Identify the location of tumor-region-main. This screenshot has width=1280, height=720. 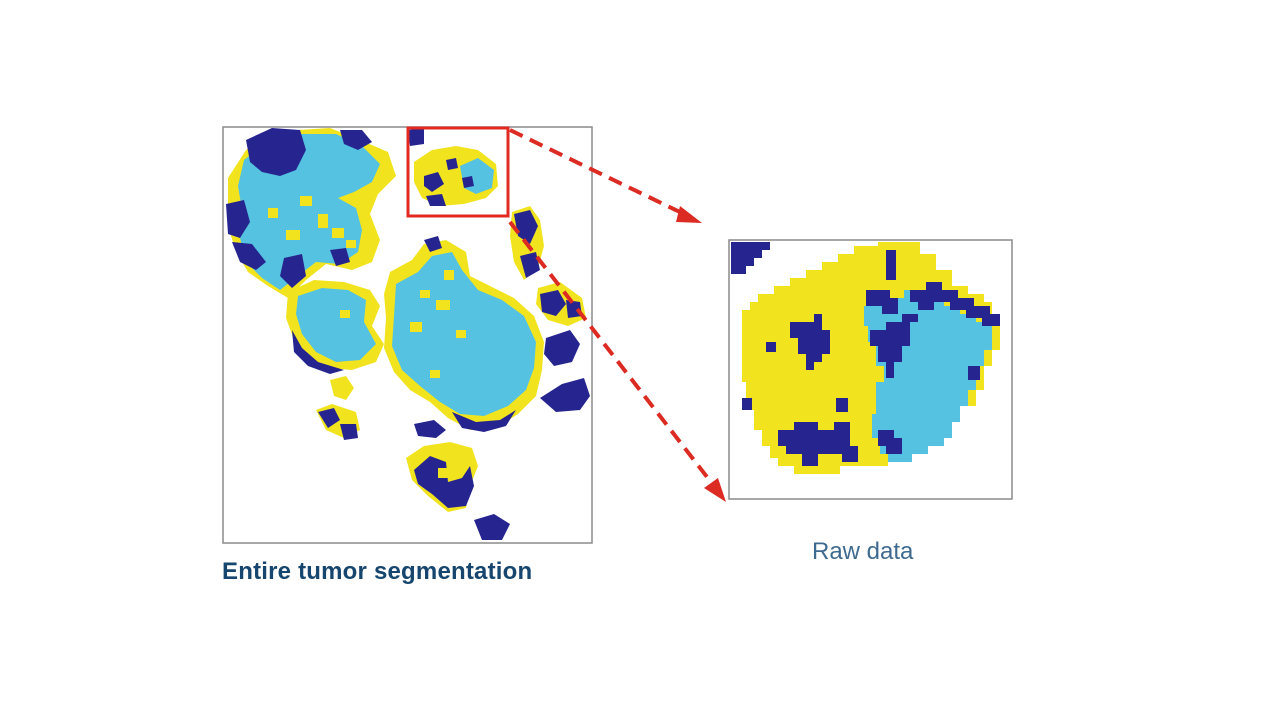
(464, 334).